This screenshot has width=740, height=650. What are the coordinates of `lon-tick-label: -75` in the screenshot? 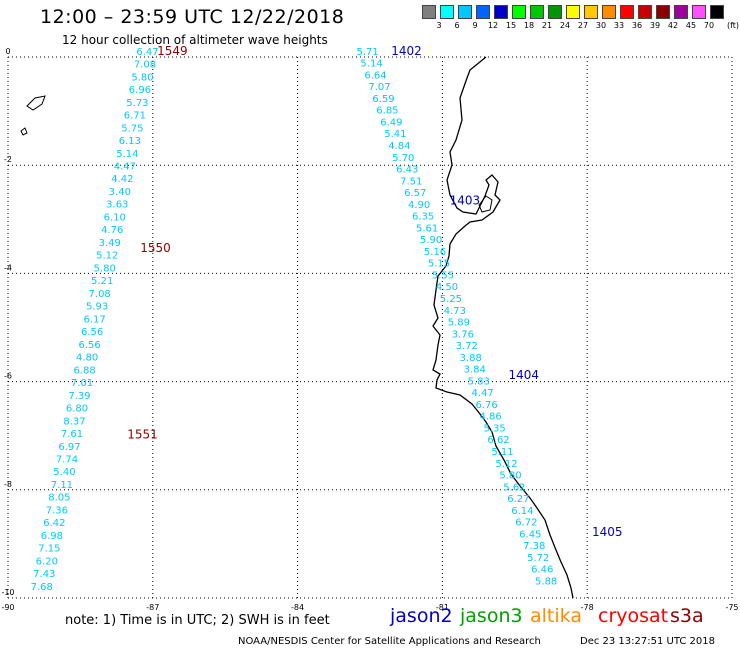 It's located at (731, 607).